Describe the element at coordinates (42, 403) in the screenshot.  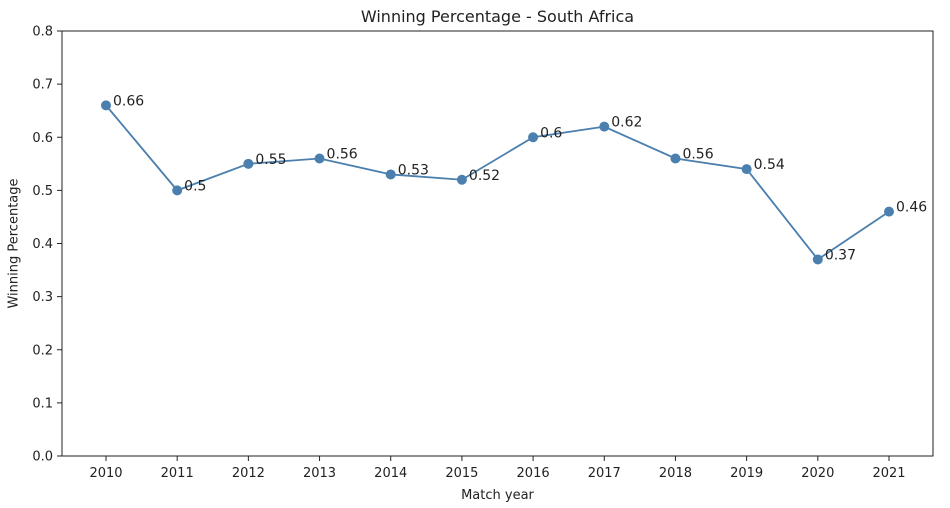
I see `y-tick-label: 0.1` at that location.